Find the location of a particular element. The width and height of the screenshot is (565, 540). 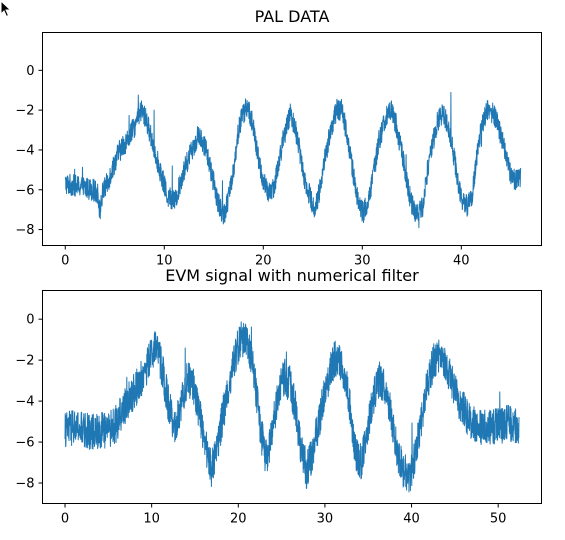

x-tick-label: 50 is located at coordinates (498, 519).